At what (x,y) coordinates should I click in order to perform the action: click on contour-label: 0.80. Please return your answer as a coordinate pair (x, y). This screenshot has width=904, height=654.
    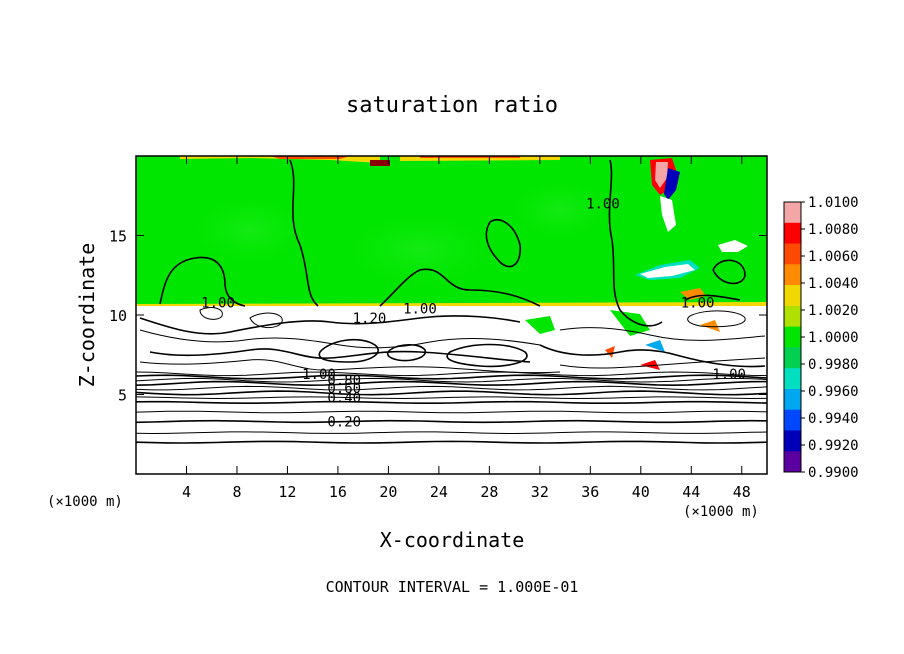
    Looking at the image, I should click on (344, 381).